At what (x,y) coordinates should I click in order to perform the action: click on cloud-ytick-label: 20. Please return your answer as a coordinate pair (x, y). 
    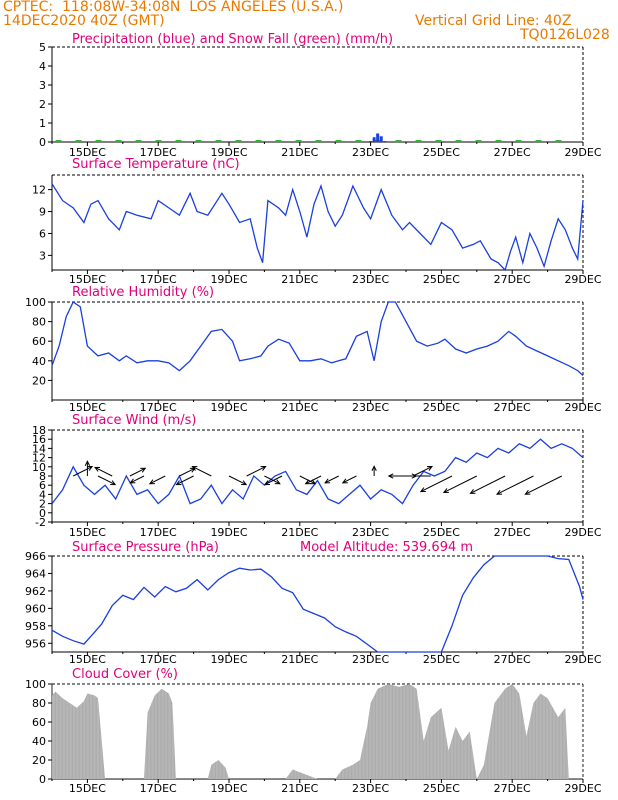
    Looking at the image, I should click on (39, 760).